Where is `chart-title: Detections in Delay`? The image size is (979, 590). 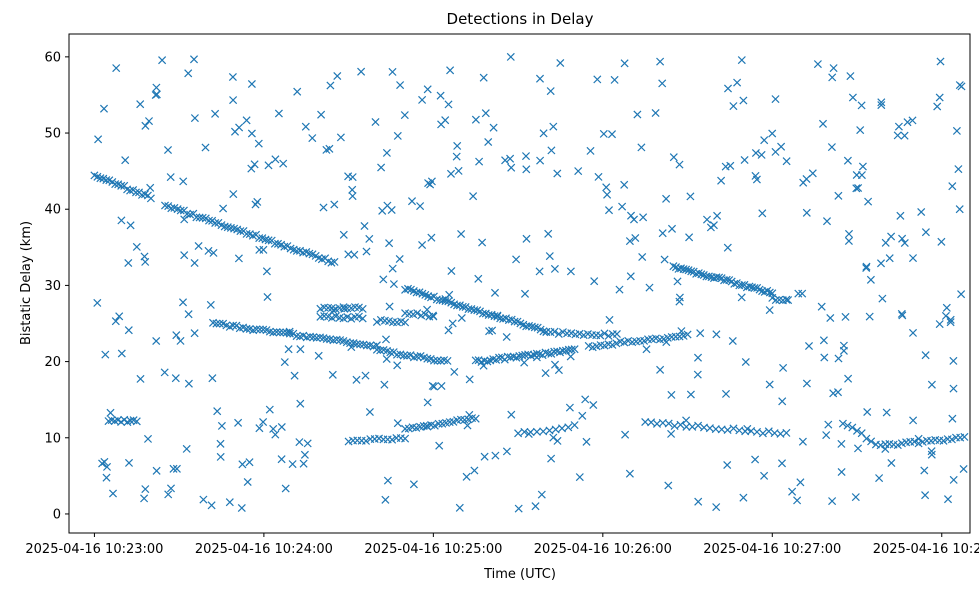 chart-title: Detections in Delay is located at coordinates (520, 19).